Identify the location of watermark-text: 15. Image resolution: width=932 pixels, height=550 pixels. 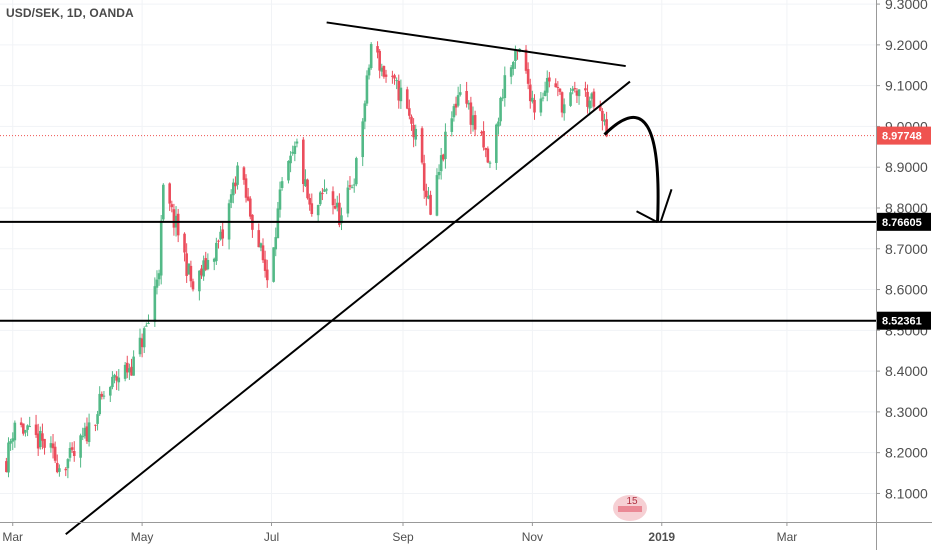
(632, 501).